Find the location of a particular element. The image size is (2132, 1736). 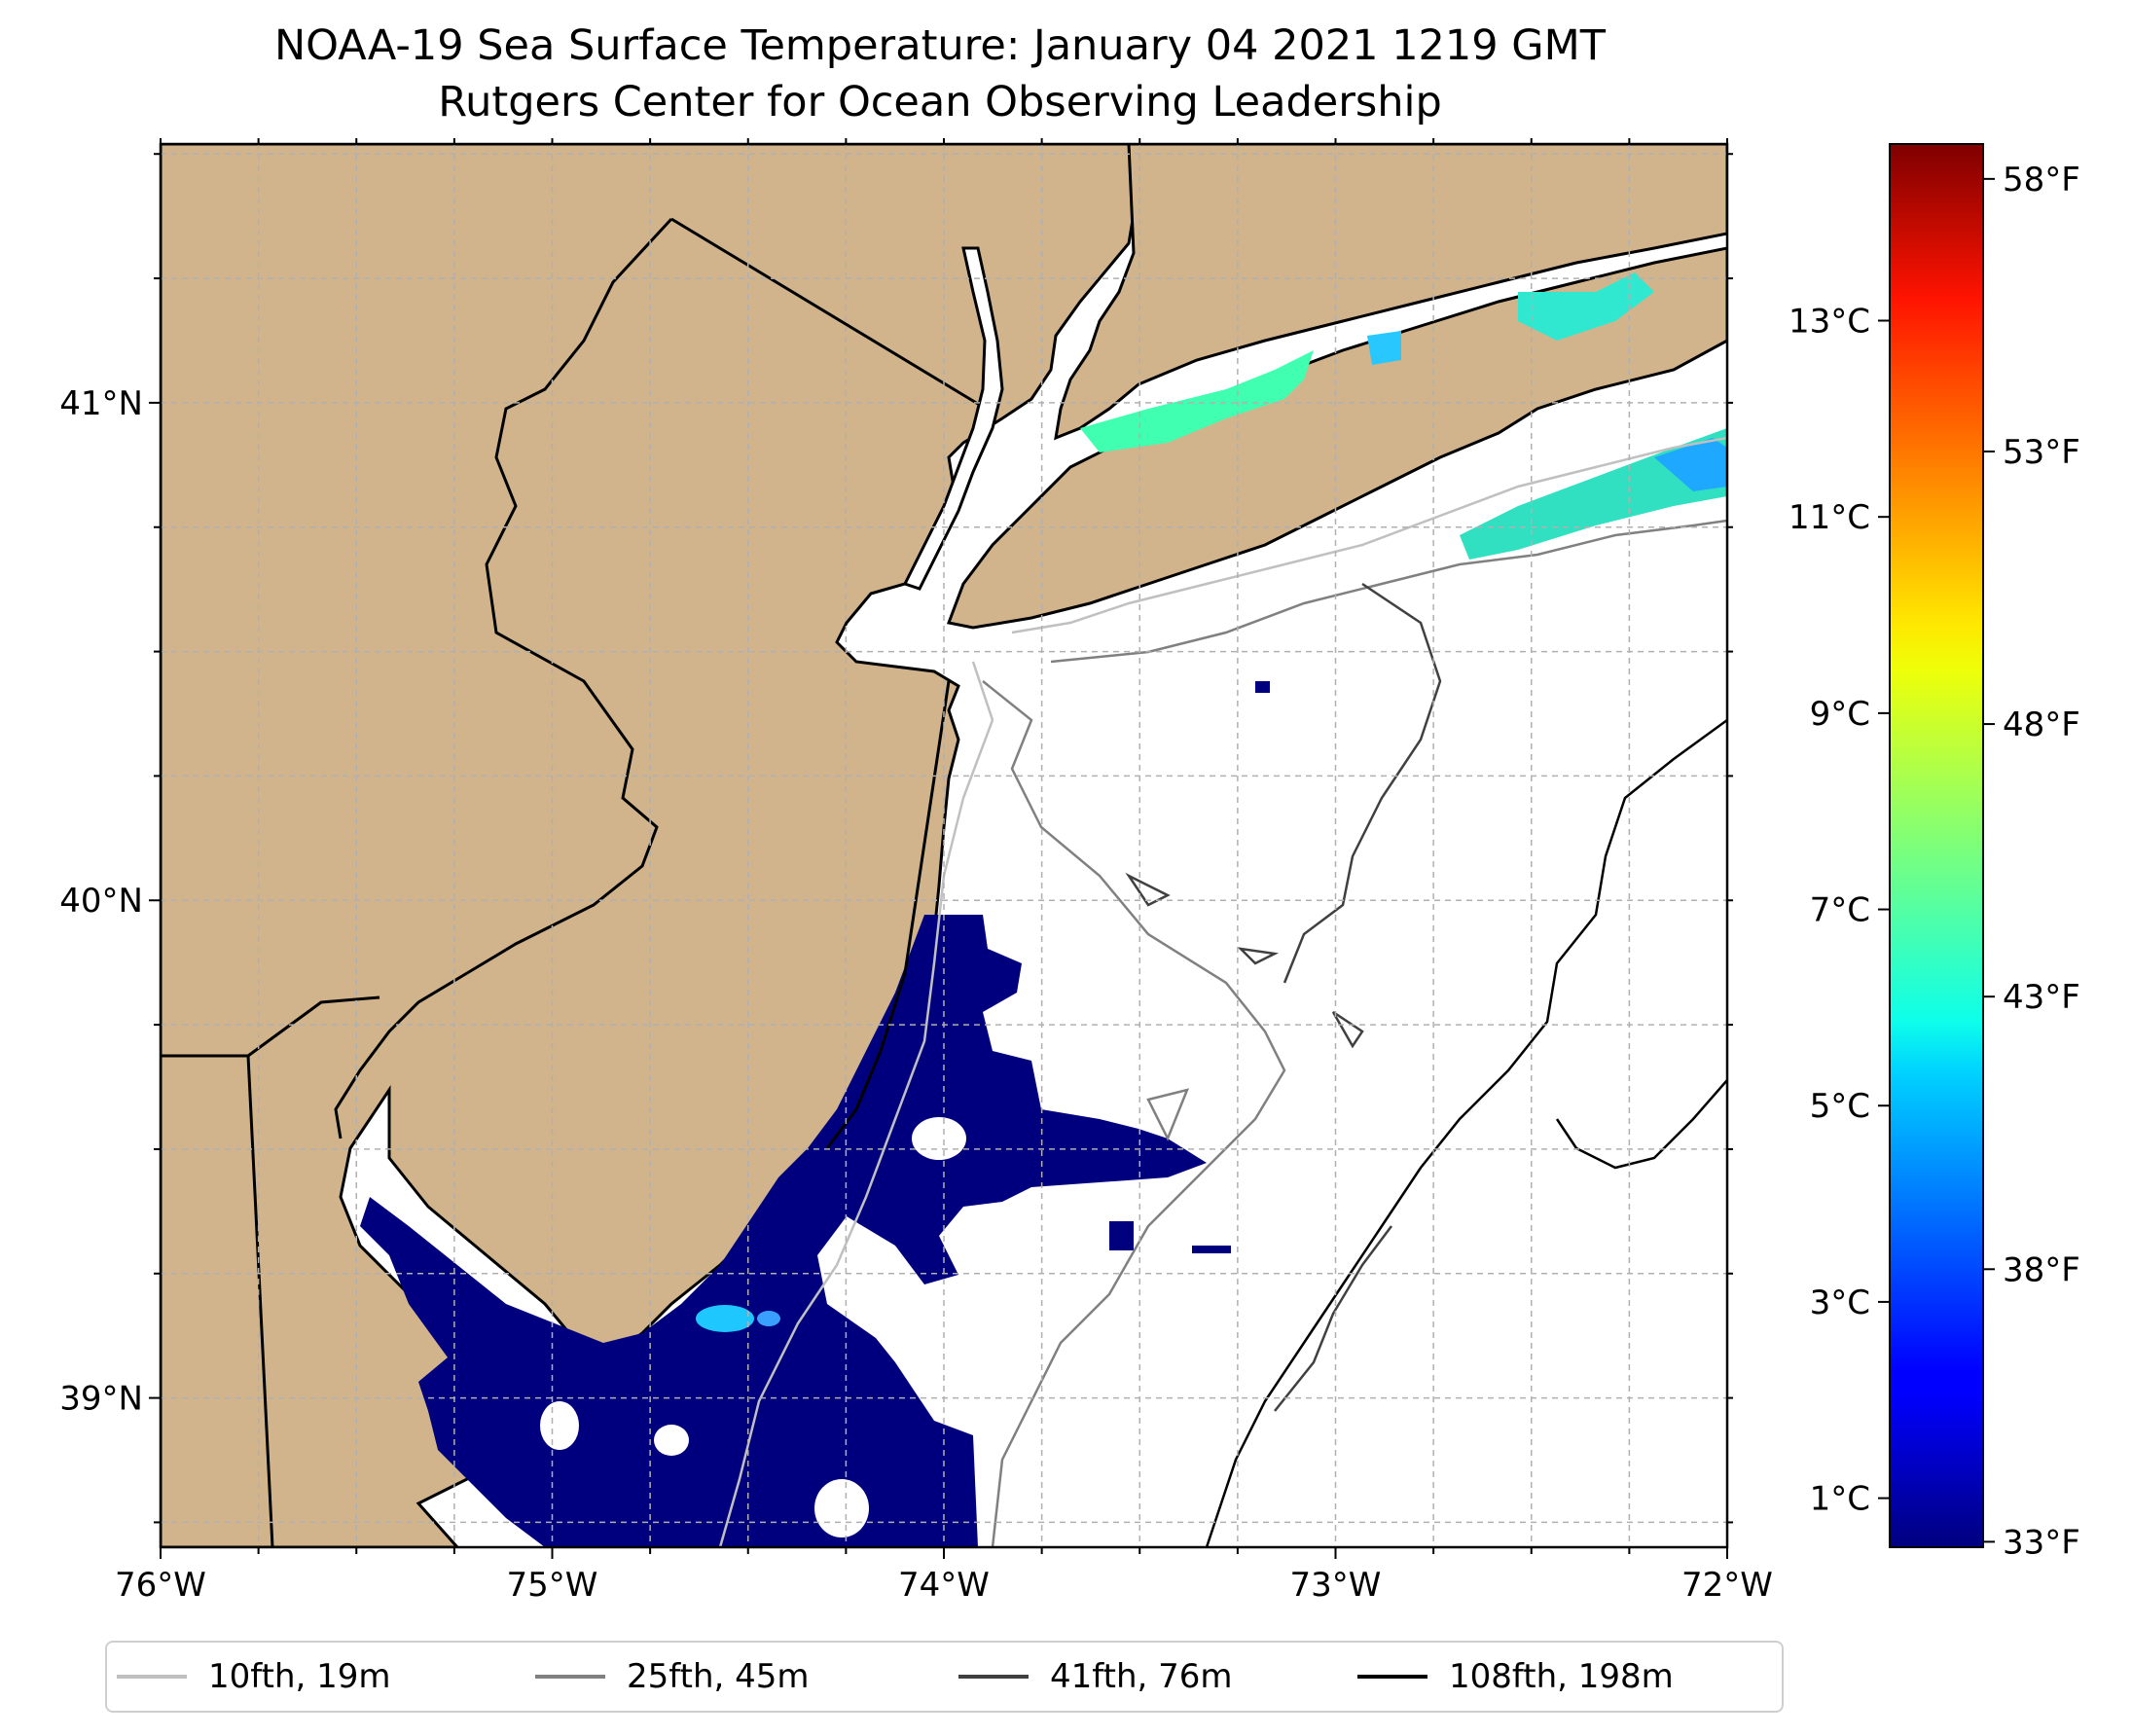

lon-tick-label: 73°W is located at coordinates (1336, 1586).